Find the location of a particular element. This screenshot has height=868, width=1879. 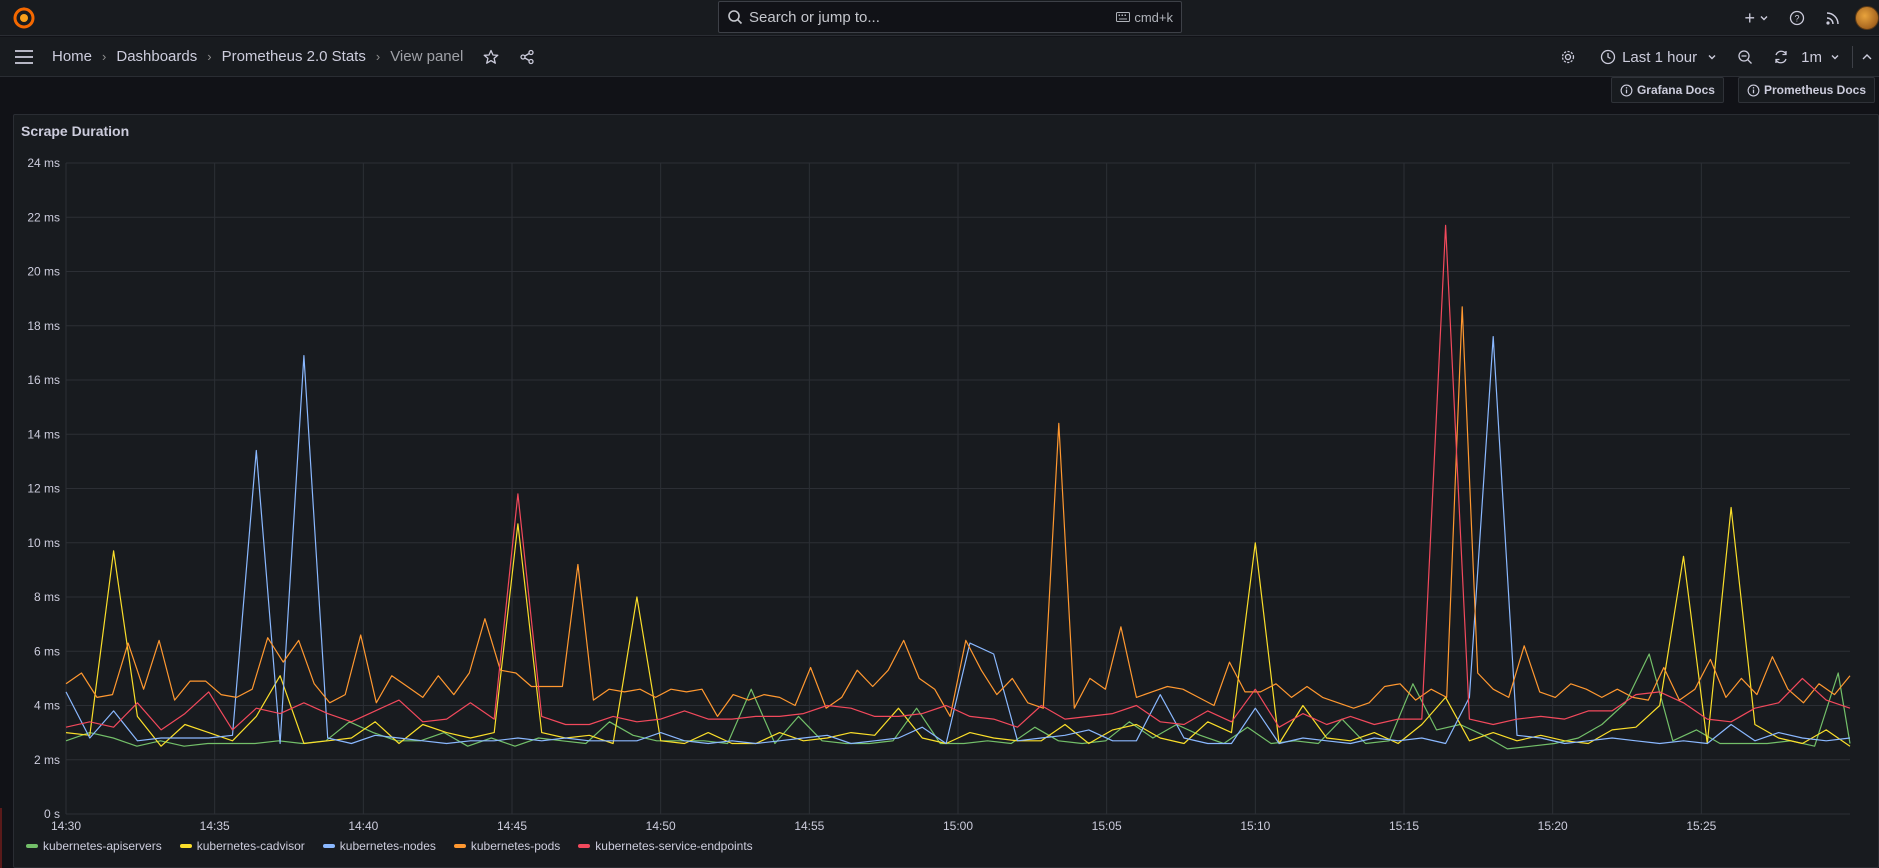

panel-title: Scrape Duration is located at coordinates (75, 131).